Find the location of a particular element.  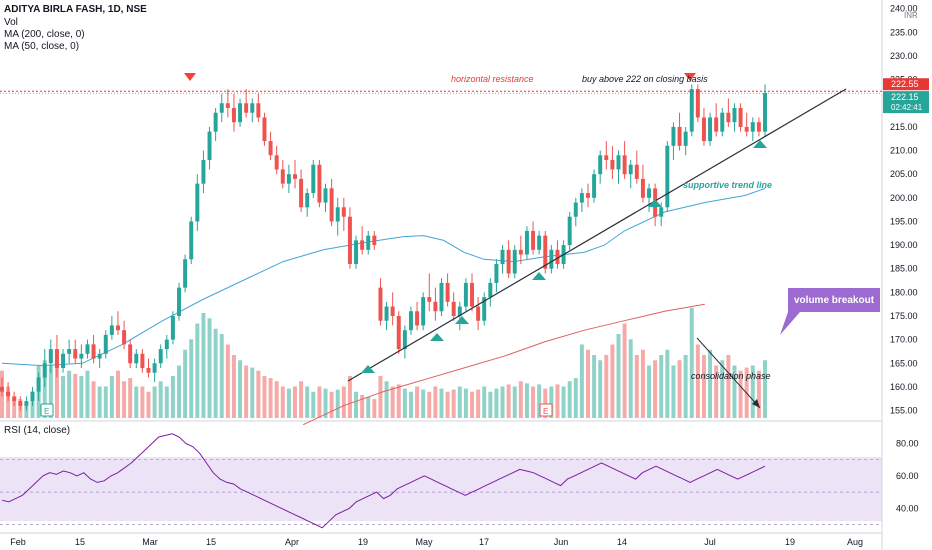

price-tick-label: 210.00 is located at coordinates (904, 151).